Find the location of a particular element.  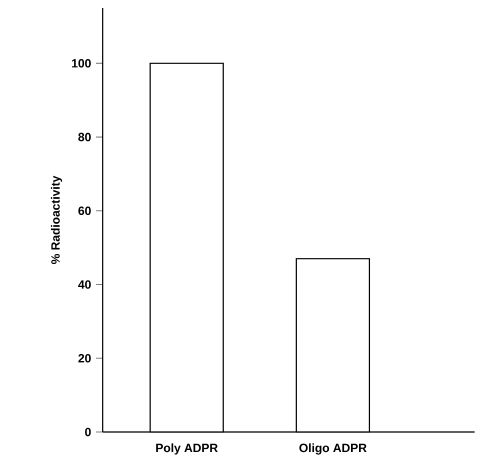

y-tick-label: 0 is located at coordinates (88, 432).